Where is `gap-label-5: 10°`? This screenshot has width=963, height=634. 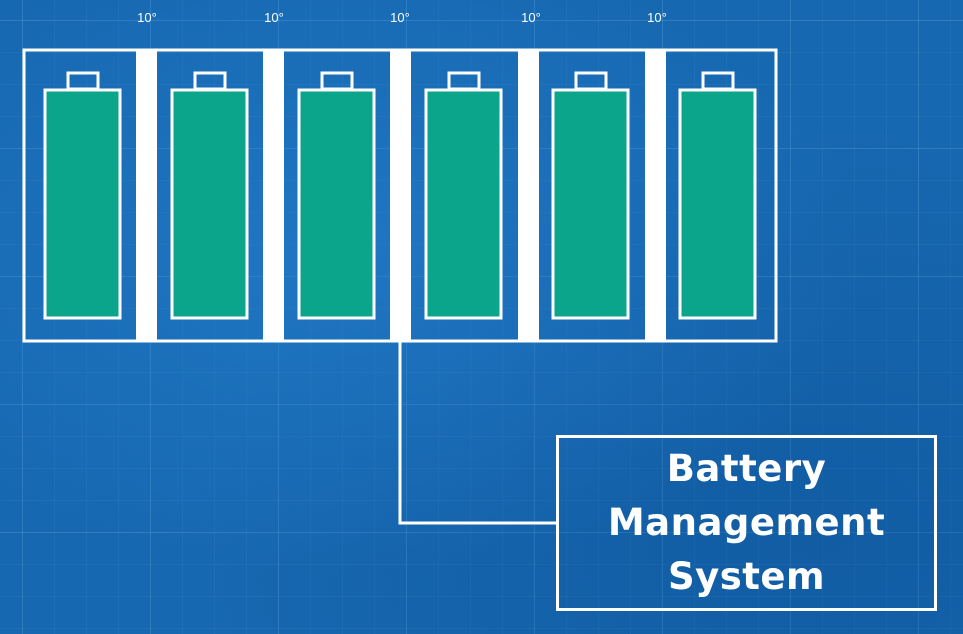 gap-label-5: 10° is located at coordinates (657, 17).